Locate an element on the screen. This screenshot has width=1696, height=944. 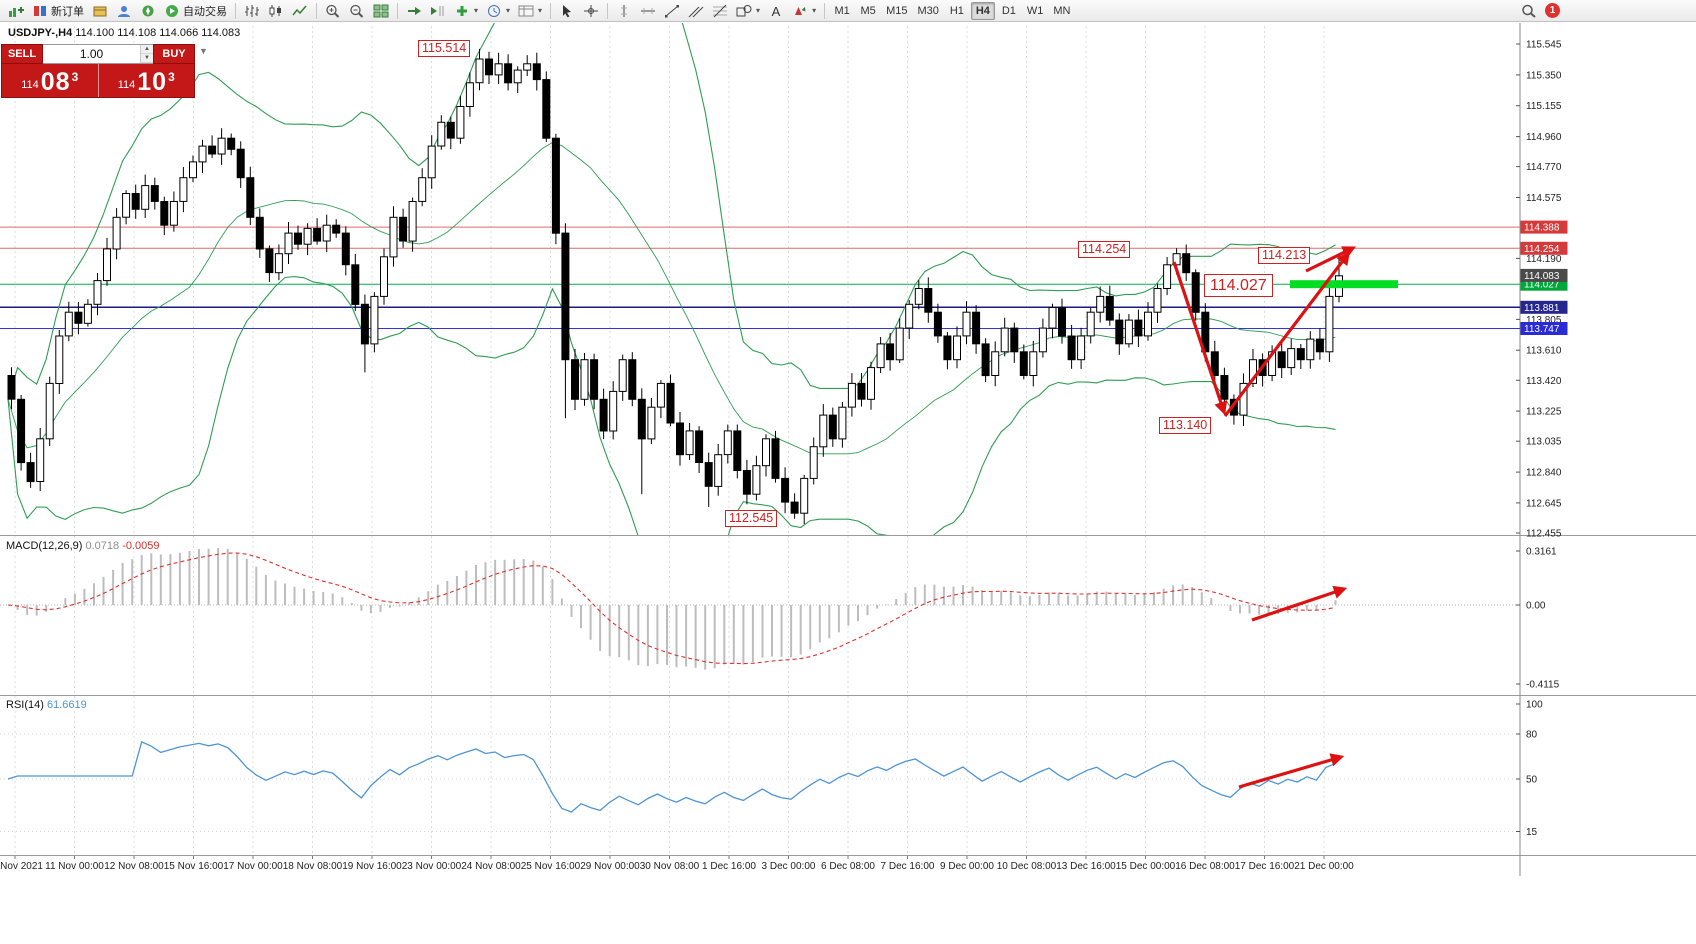
svg-text: 18 Nov 08:00 is located at coordinates (313, 866).